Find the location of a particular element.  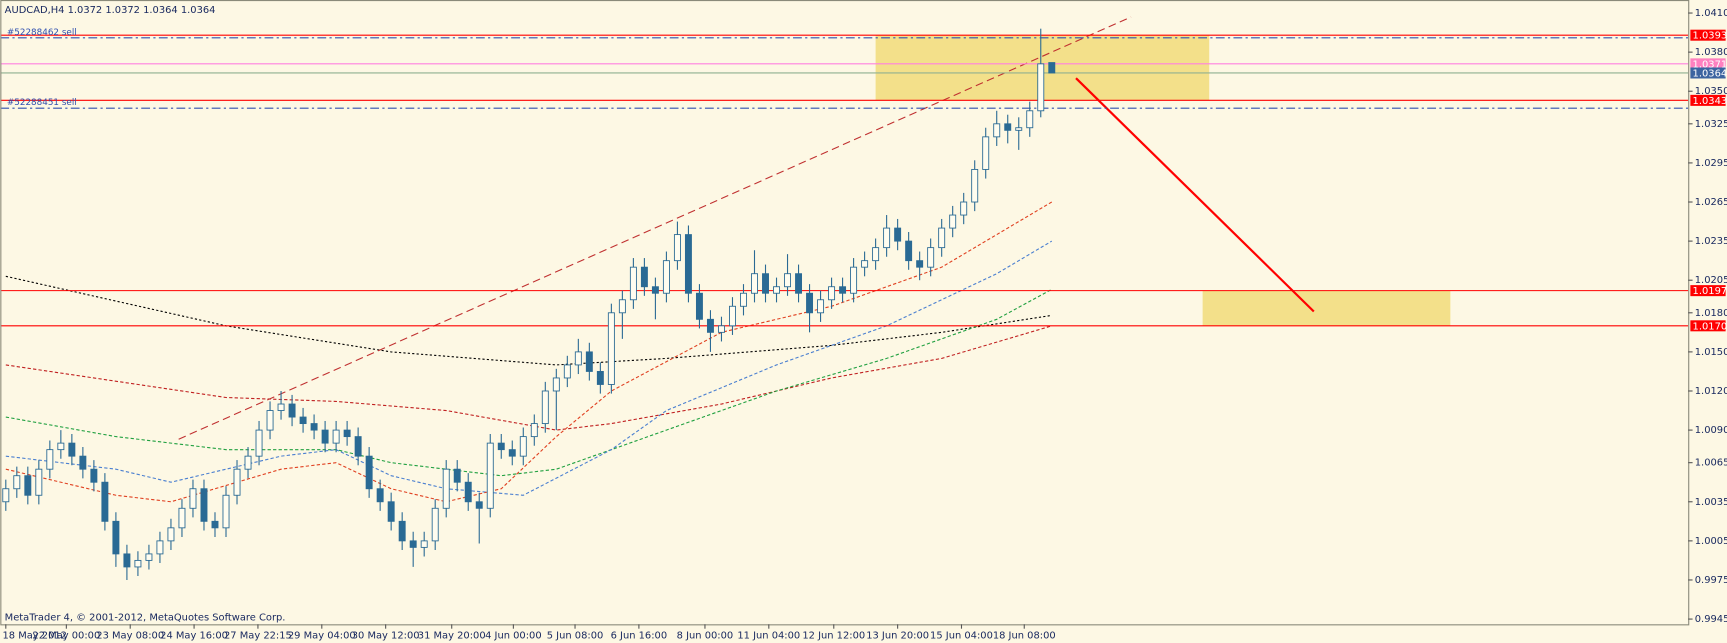

x-tick-label: 22 May 00:00 is located at coordinates (66, 635).